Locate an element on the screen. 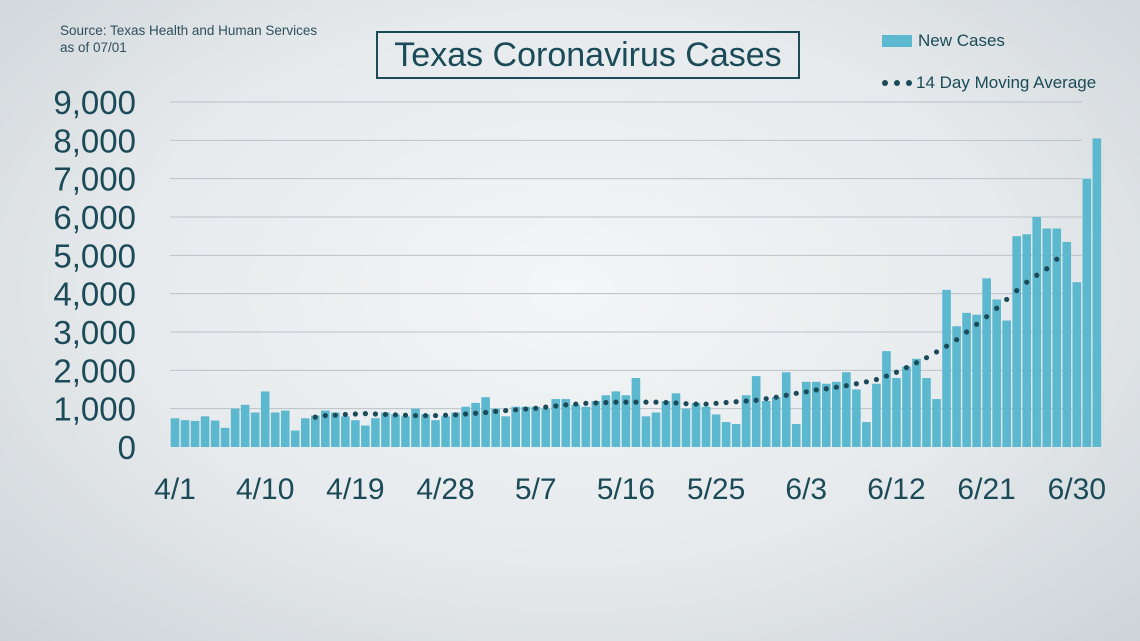 Image resolution: width=1140 pixels, height=641 pixels. y-tick-label: 7,000 is located at coordinates (94, 179).